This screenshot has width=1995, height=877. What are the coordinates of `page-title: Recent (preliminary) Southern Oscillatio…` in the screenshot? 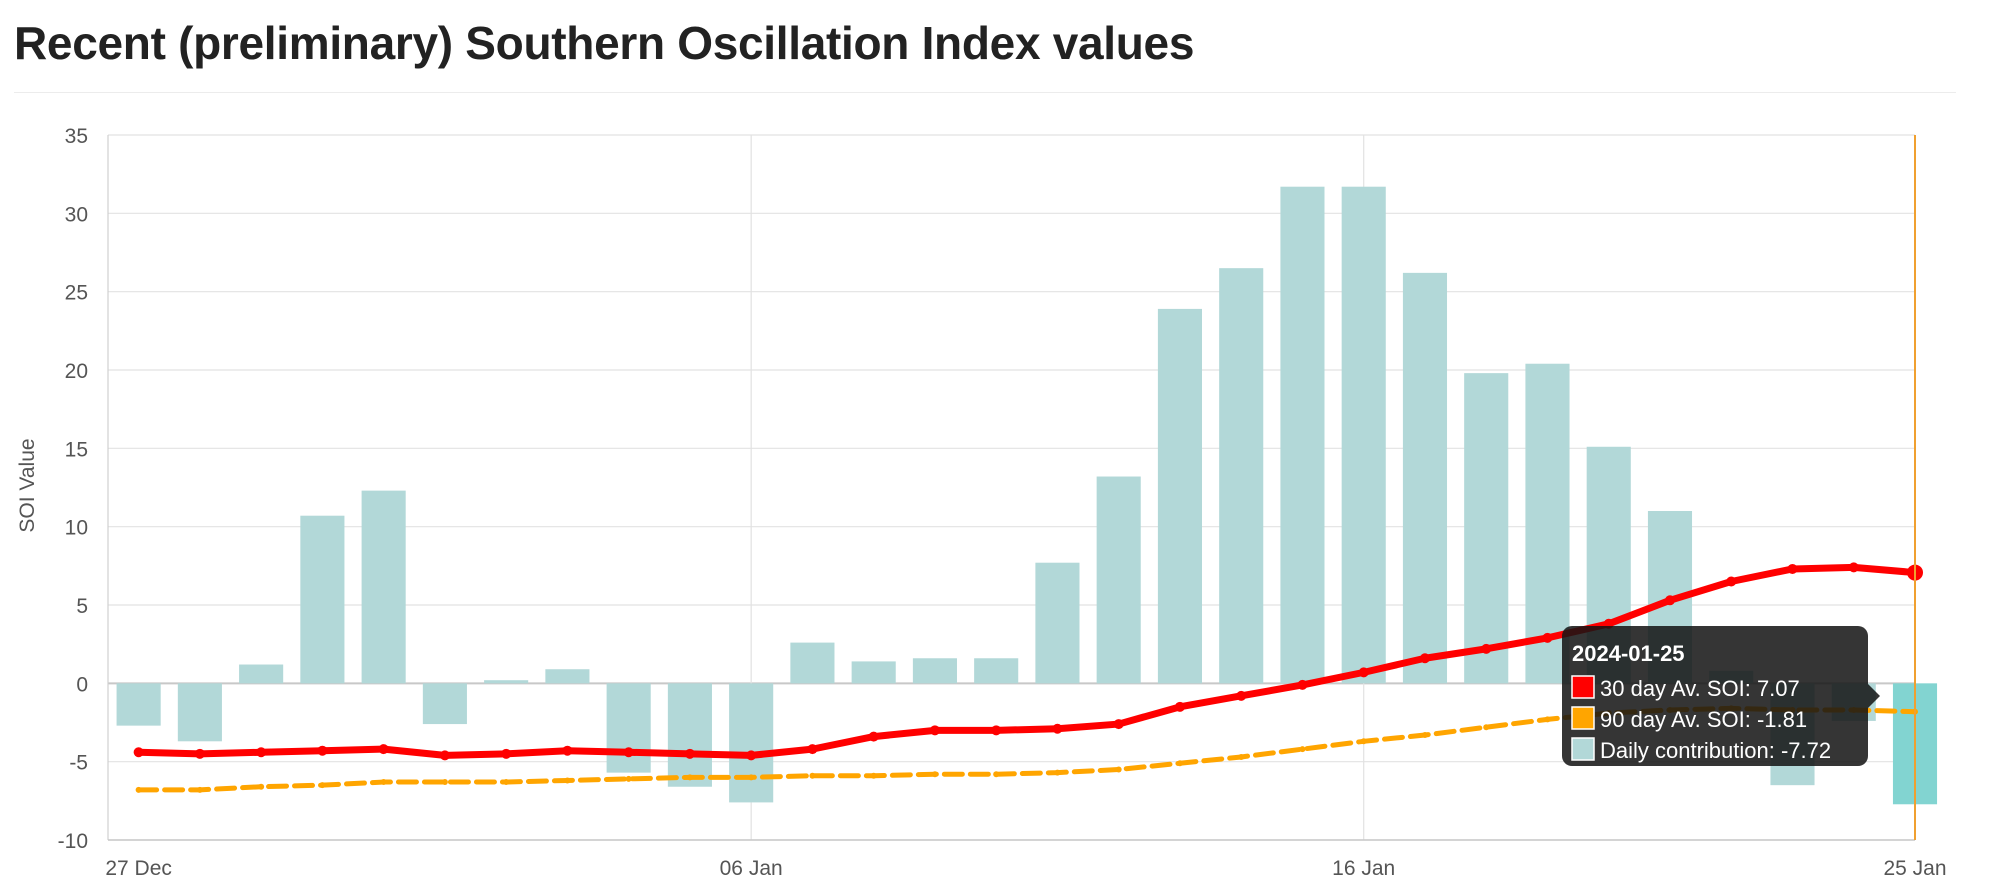 It's located at (604, 43).